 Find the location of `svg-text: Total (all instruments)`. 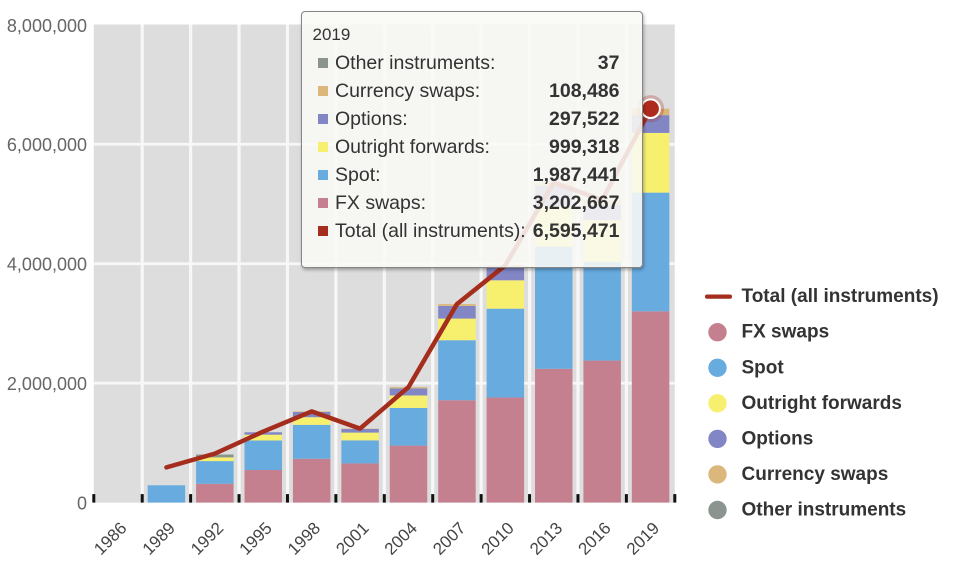

svg-text: Total (all instruments) is located at coordinates (840, 296).